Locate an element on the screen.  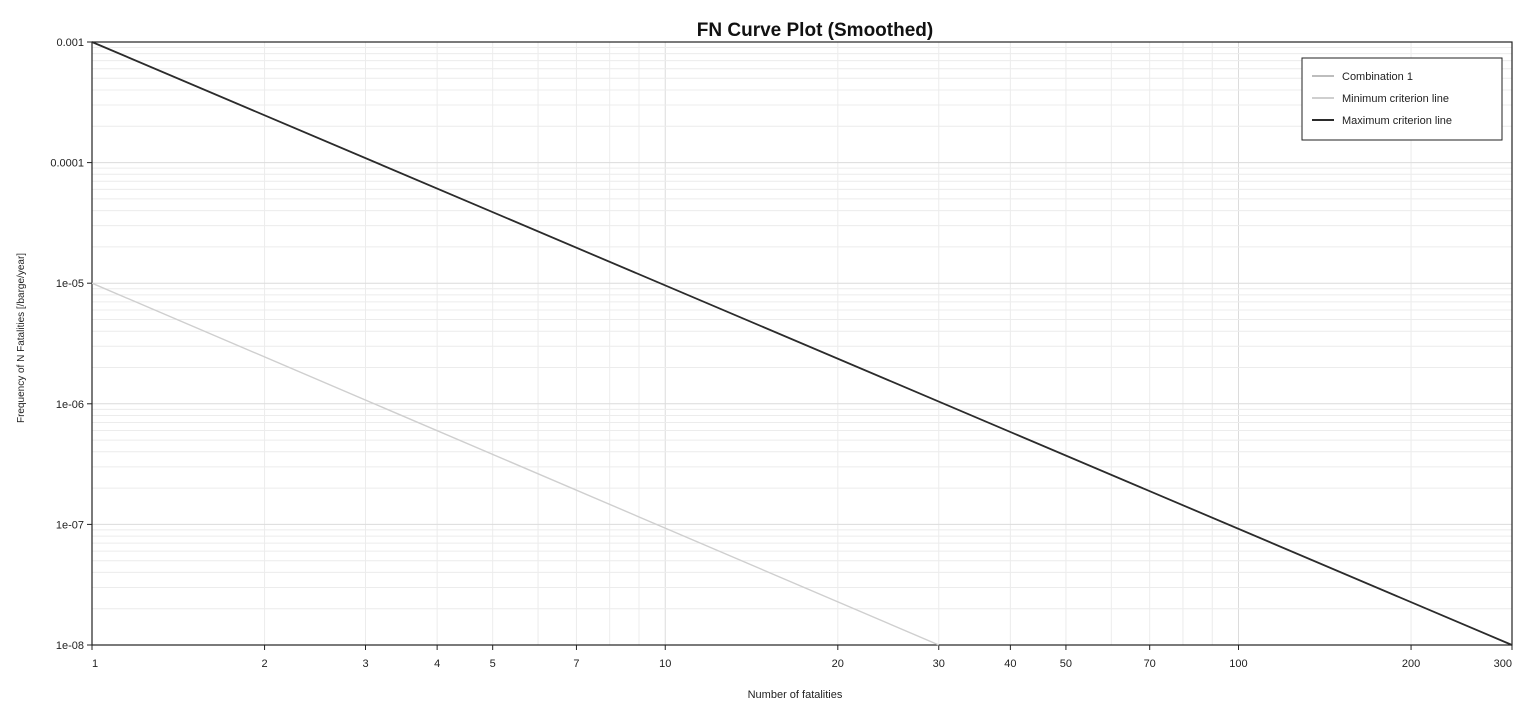
x-tick-label: 4 is located at coordinates (437, 664).